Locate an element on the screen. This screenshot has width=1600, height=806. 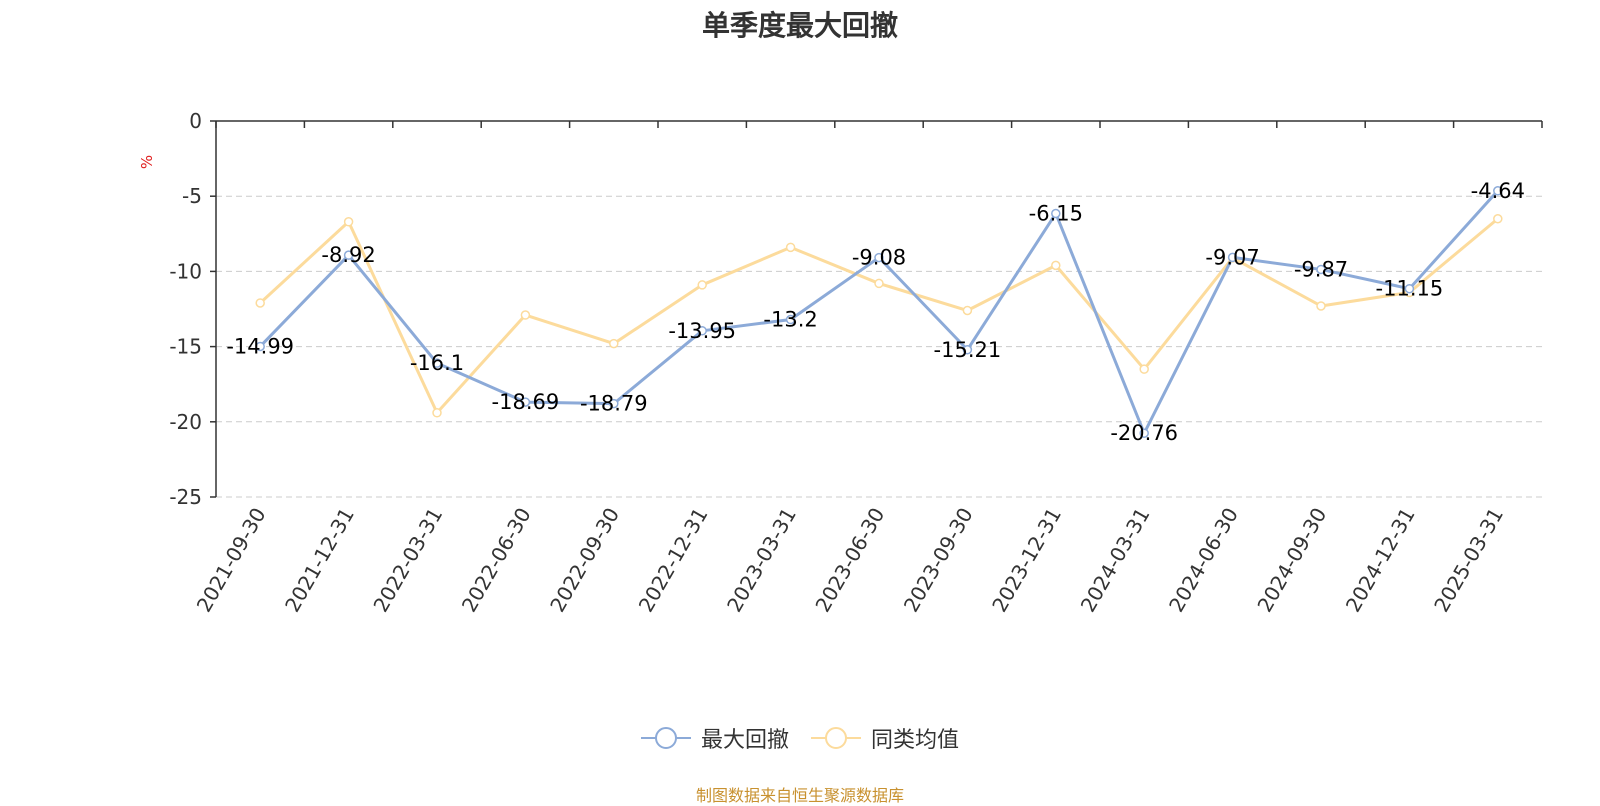
y-tick-label: 0 is located at coordinates (195, 121).